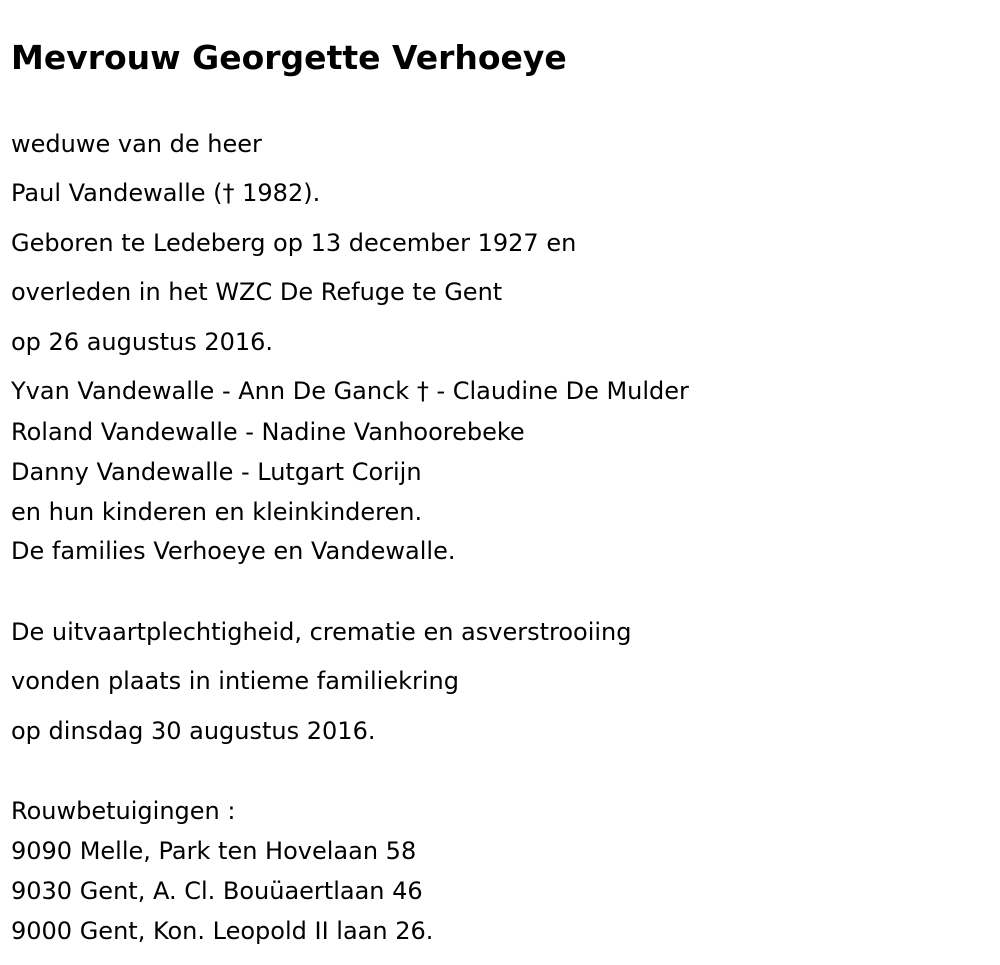 The image size is (1000, 965). Describe the element at coordinates (268, 432) in the screenshot. I see `family-line: Roland Vandewalle - Nadine Vanhoorebeke` at that location.